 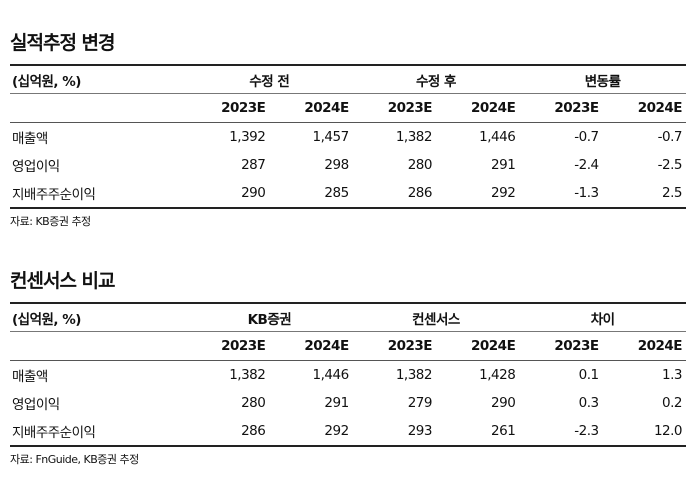 I want to click on table-cell: -2.4, so click(x=586, y=165).